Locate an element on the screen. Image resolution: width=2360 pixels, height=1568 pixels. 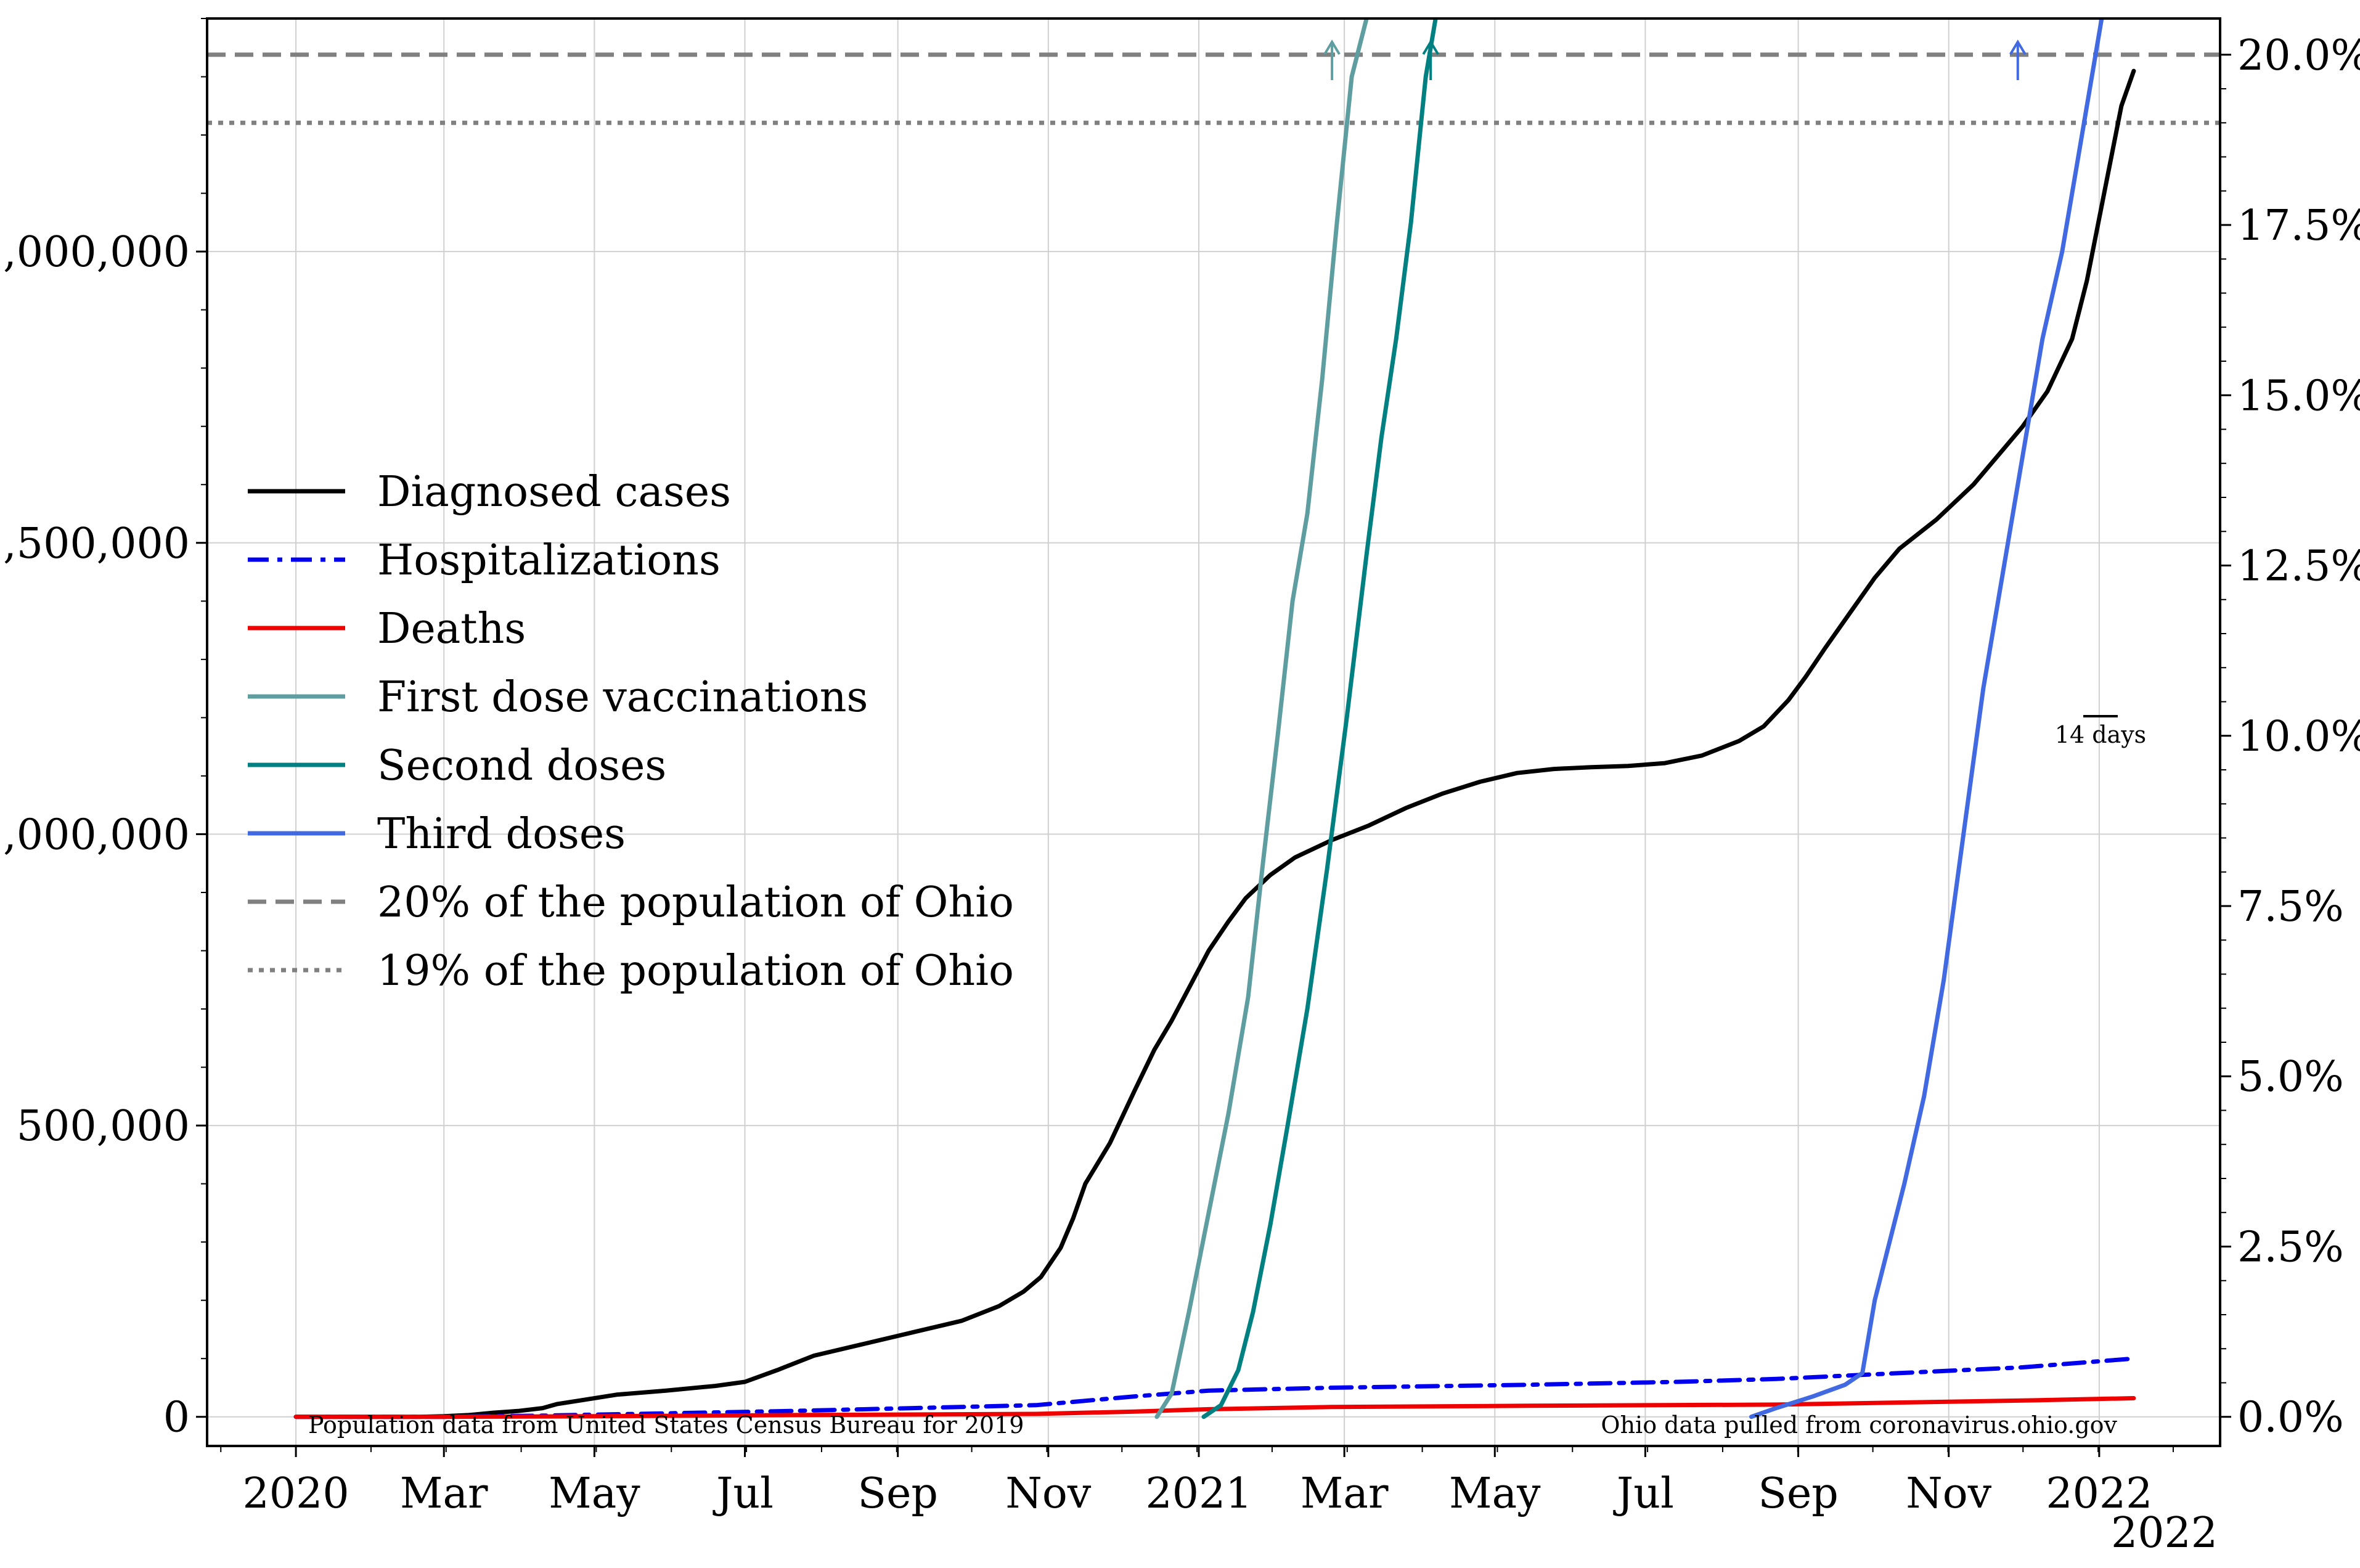
x-tick-label: 2021 is located at coordinates (1198, 1493).